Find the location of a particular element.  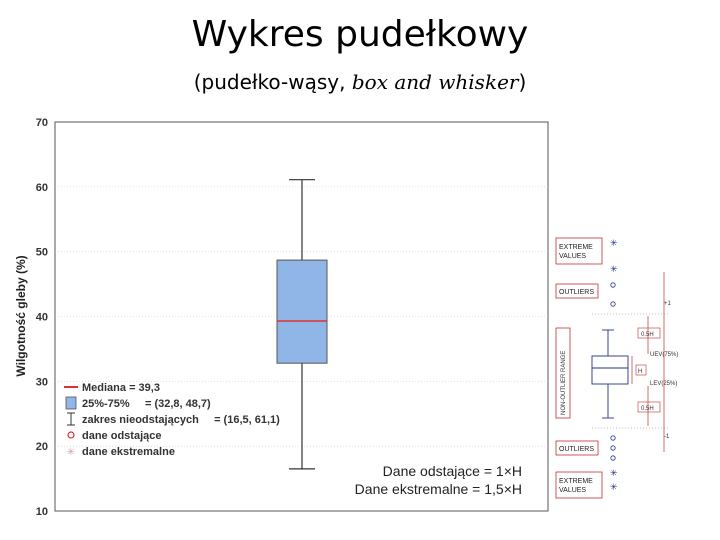

h-label: H is located at coordinates (640, 372).